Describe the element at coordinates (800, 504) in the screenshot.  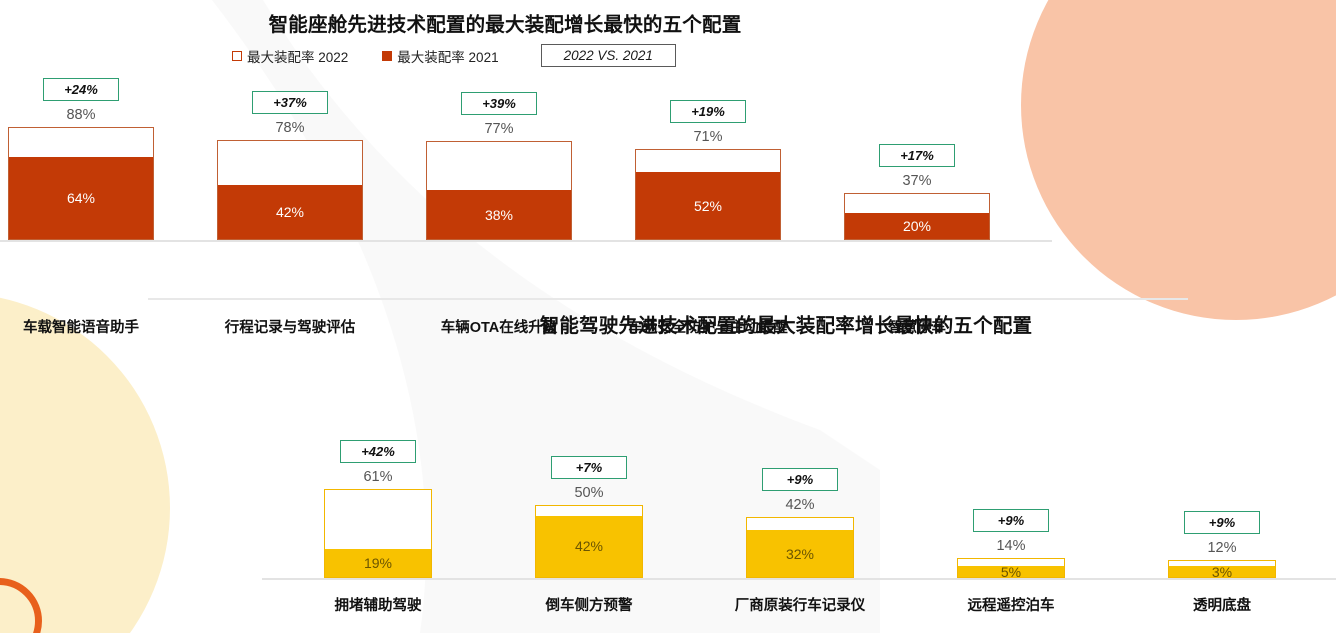
I see `total-value-label: 42%` at that location.